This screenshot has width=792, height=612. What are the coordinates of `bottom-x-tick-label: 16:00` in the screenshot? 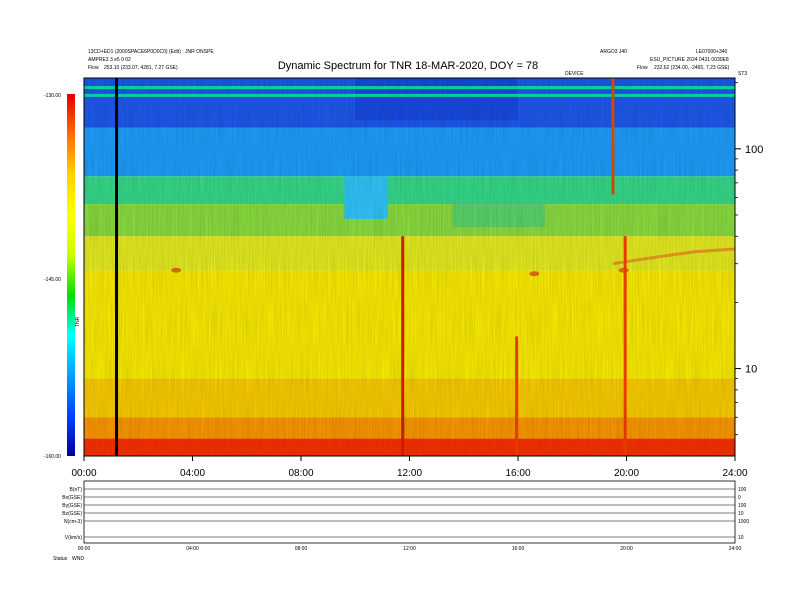 It's located at (518, 549).